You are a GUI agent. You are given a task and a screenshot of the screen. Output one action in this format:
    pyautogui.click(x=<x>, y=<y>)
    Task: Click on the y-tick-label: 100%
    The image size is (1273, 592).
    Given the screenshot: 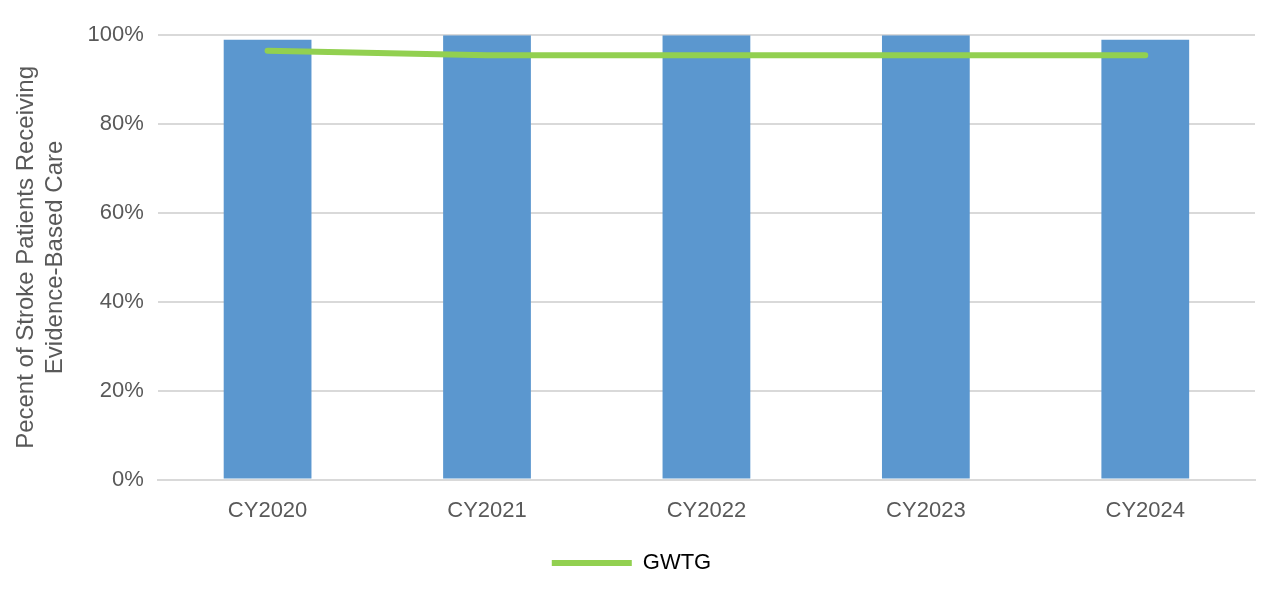 What is the action you would take?
    pyautogui.click(x=115, y=34)
    